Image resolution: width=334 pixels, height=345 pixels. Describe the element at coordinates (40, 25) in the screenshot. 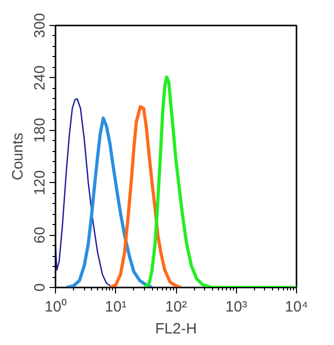

I see `y-tick-label: 300` at that location.